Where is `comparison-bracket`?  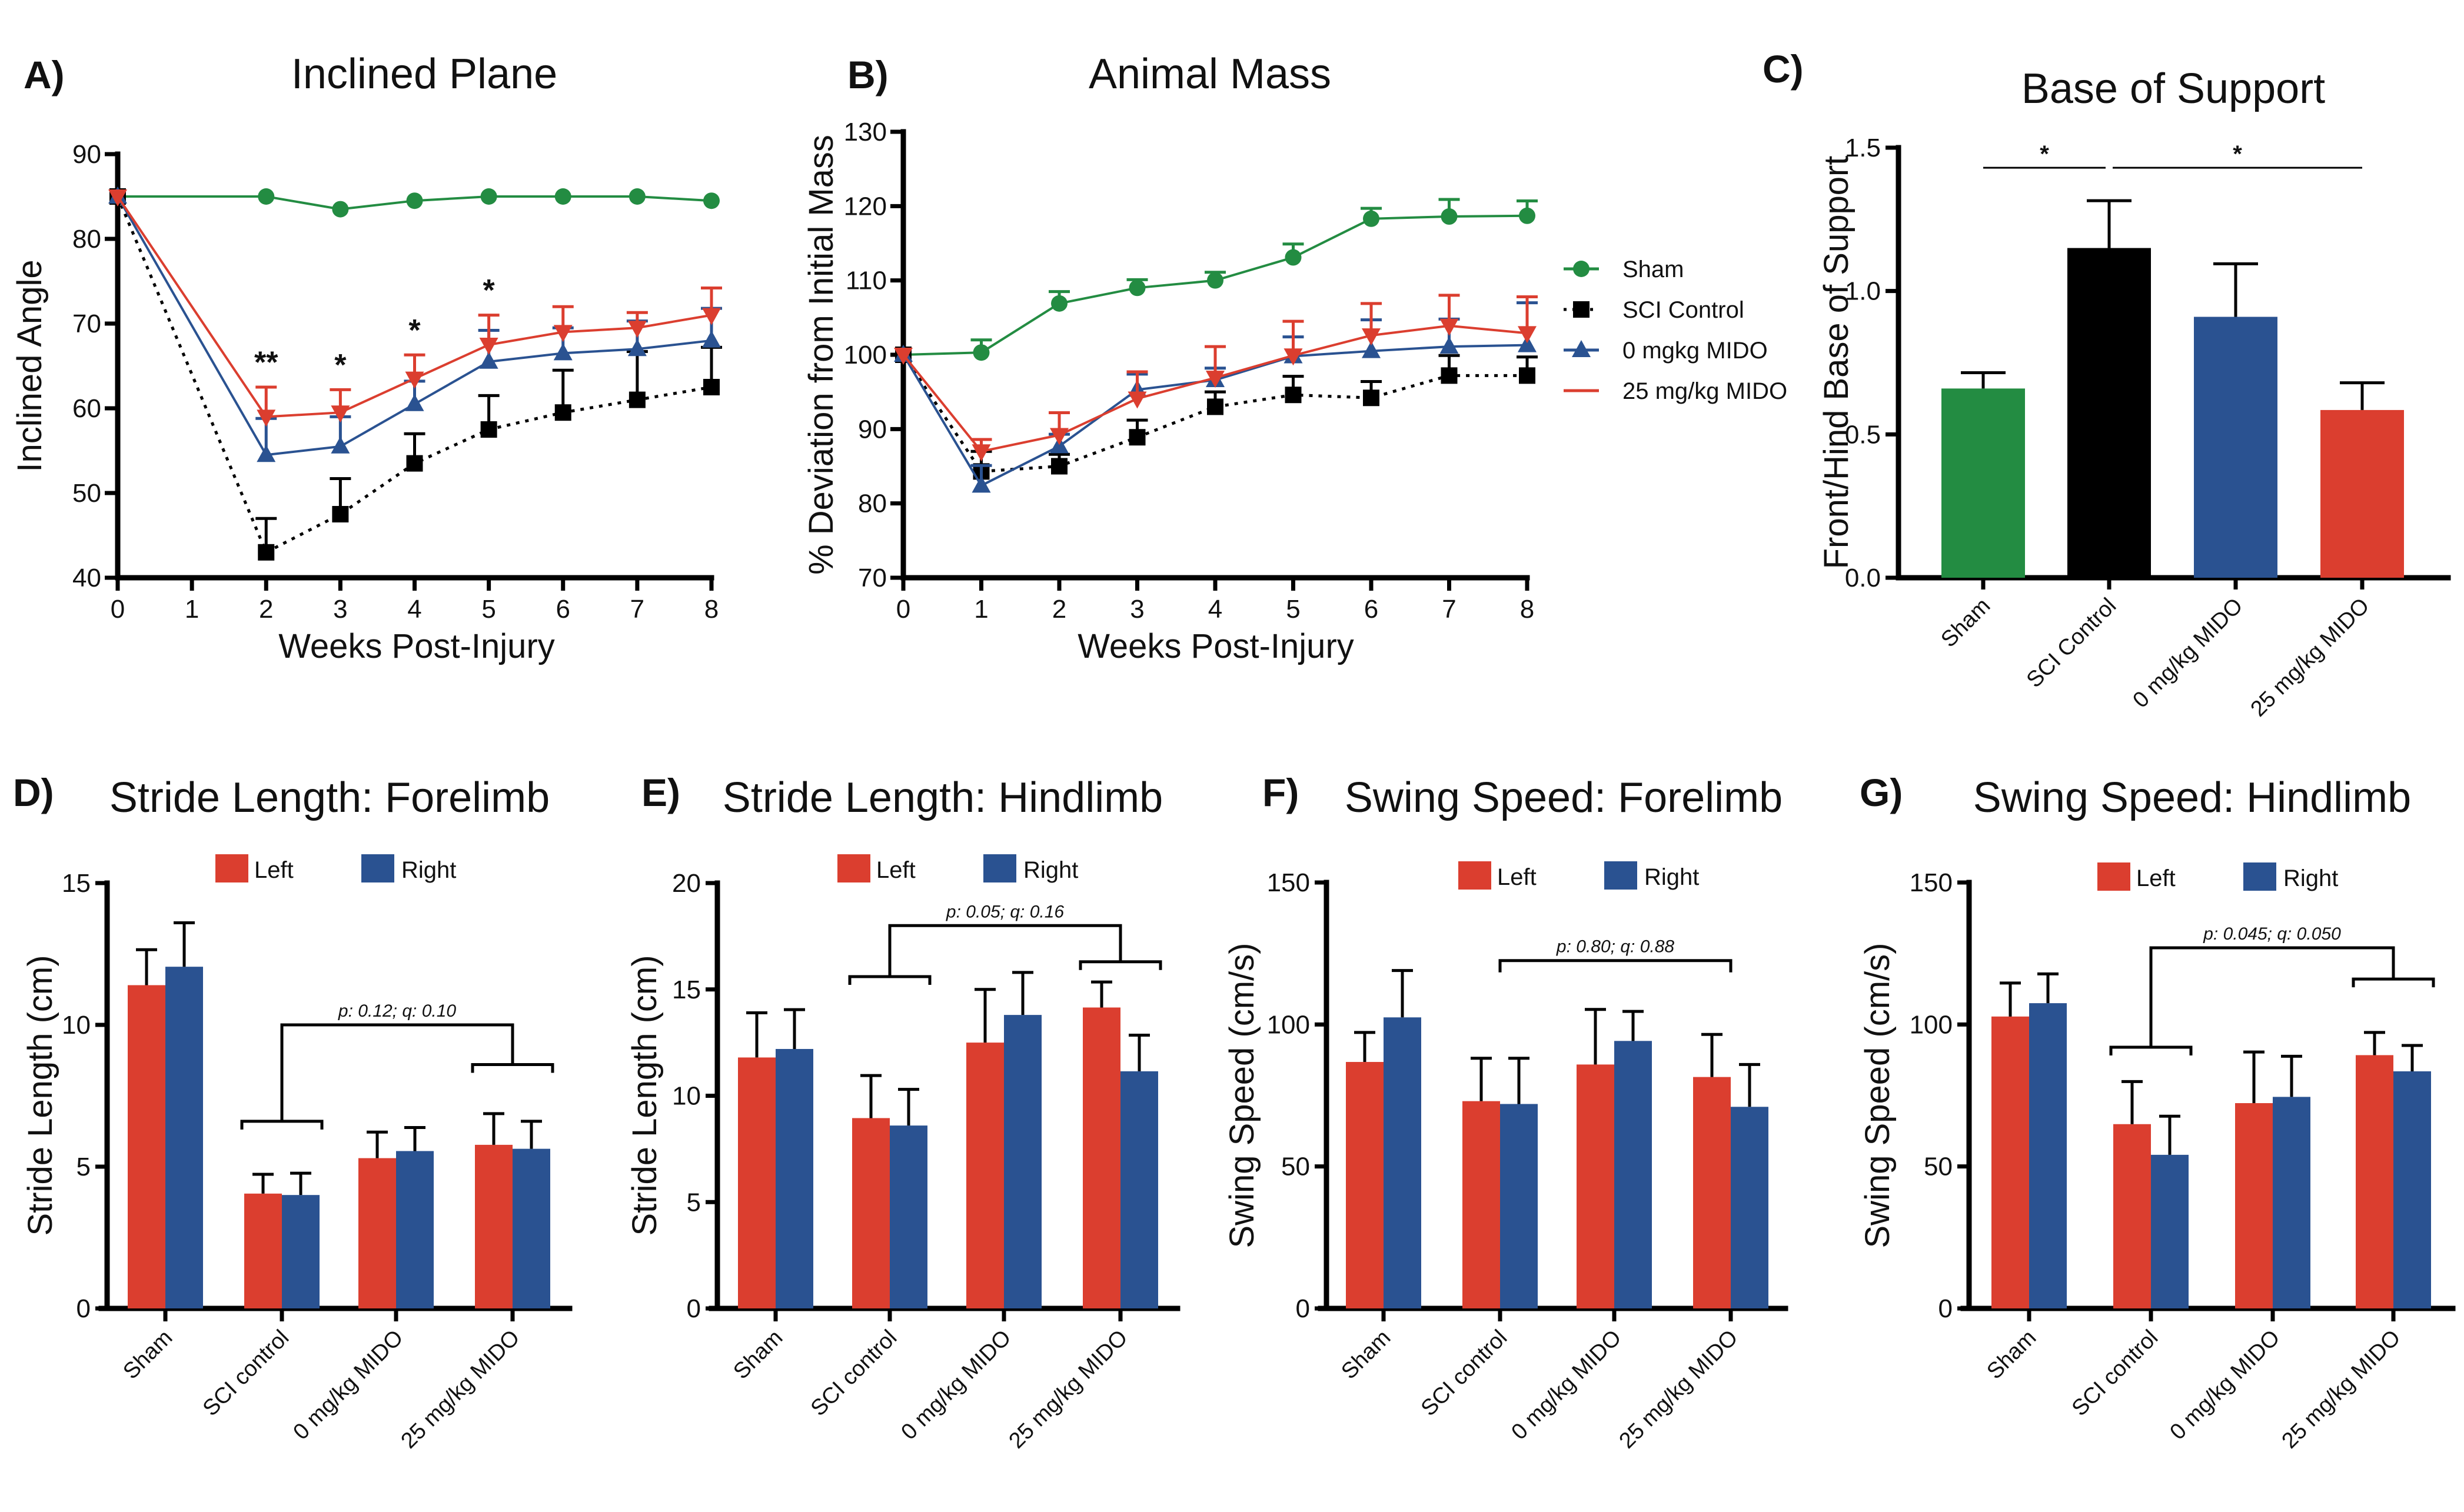 comparison-bracket is located at coordinates (1005, 950).